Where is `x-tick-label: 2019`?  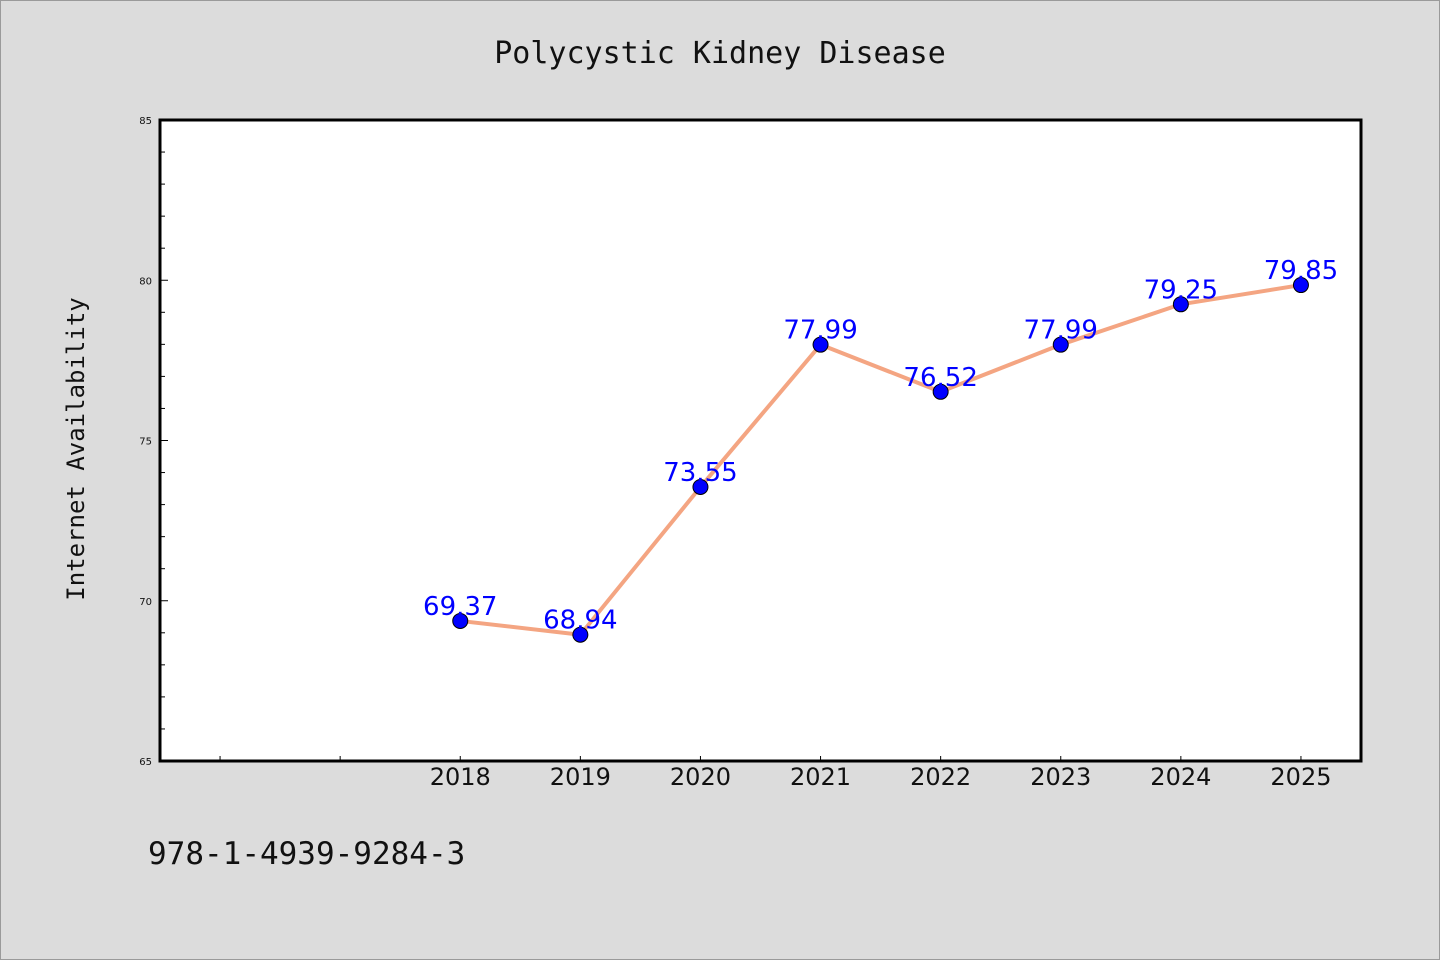
x-tick-label: 2019 is located at coordinates (580, 777).